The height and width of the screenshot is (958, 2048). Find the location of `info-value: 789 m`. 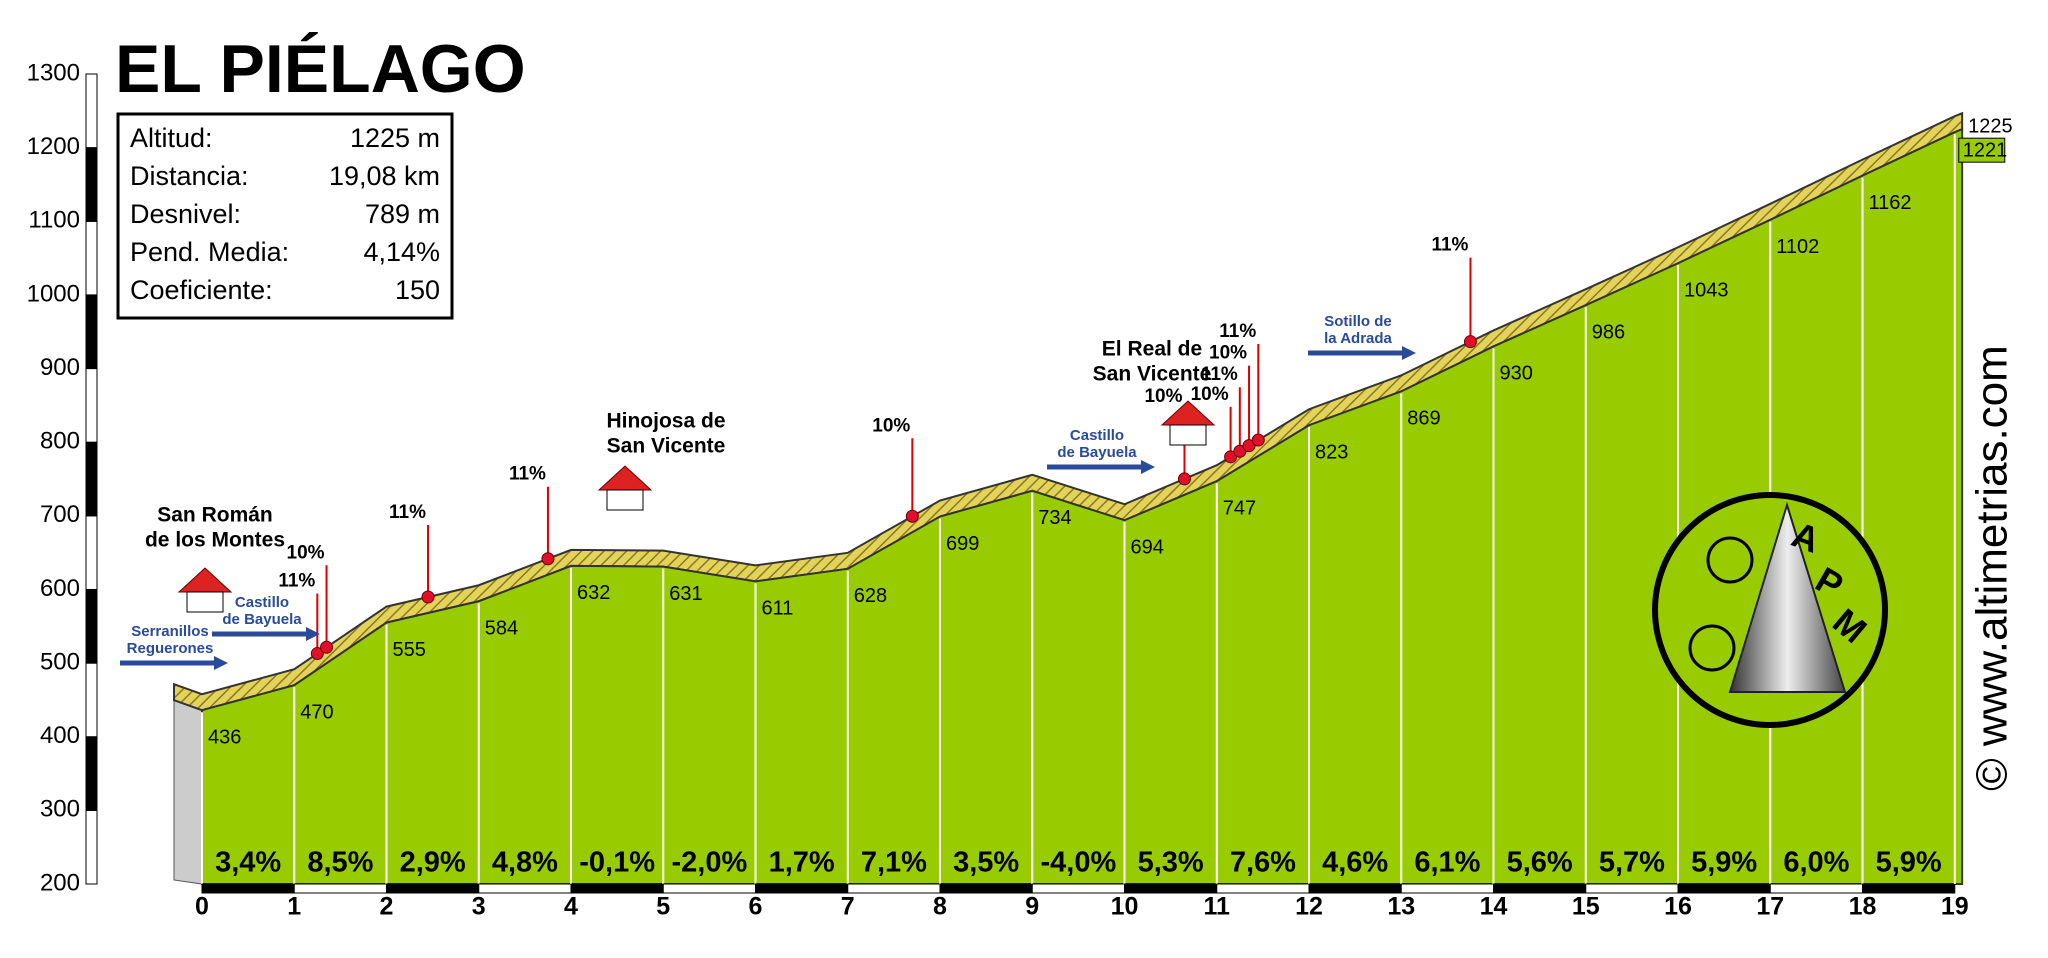

info-value: 789 m is located at coordinates (402, 214).